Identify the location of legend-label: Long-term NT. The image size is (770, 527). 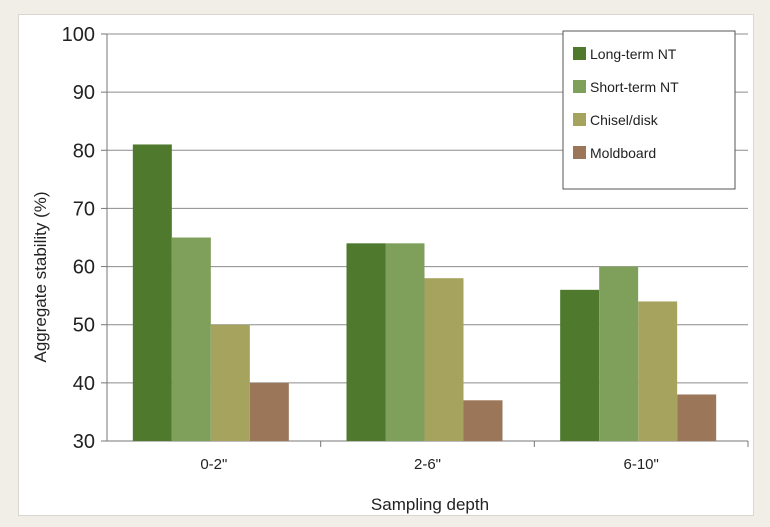
(633, 54).